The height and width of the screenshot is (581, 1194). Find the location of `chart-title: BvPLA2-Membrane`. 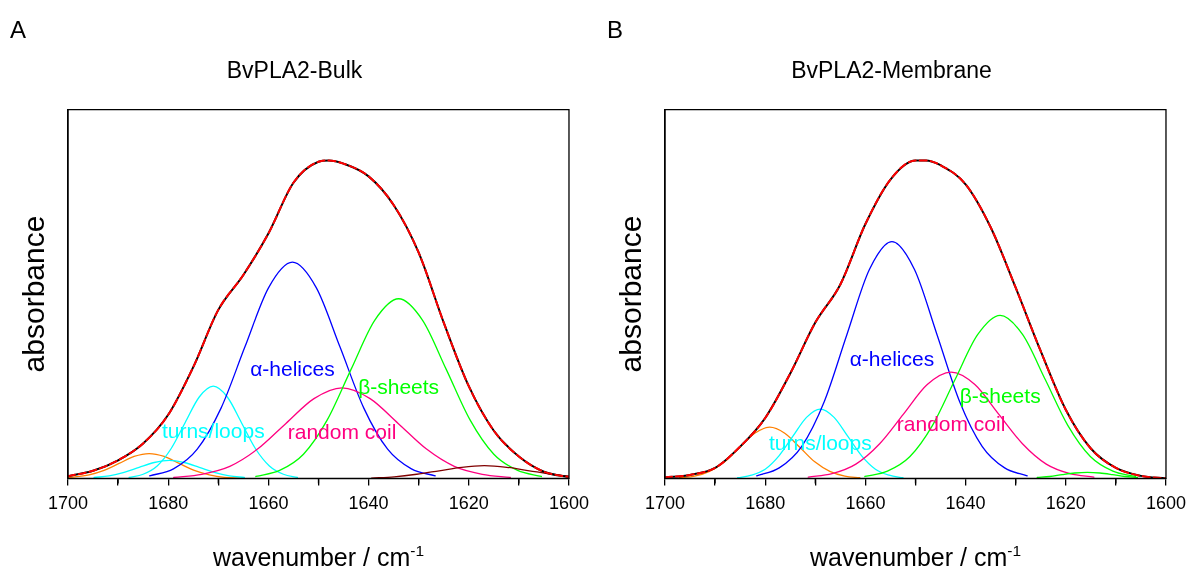

chart-title: BvPLA2-Membrane is located at coordinates (891, 70).